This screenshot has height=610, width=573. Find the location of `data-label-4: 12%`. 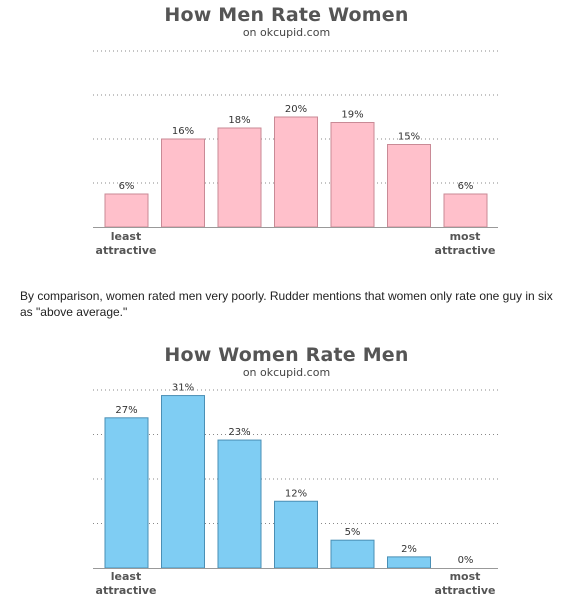

data-label-4: 12% is located at coordinates (296, 493).